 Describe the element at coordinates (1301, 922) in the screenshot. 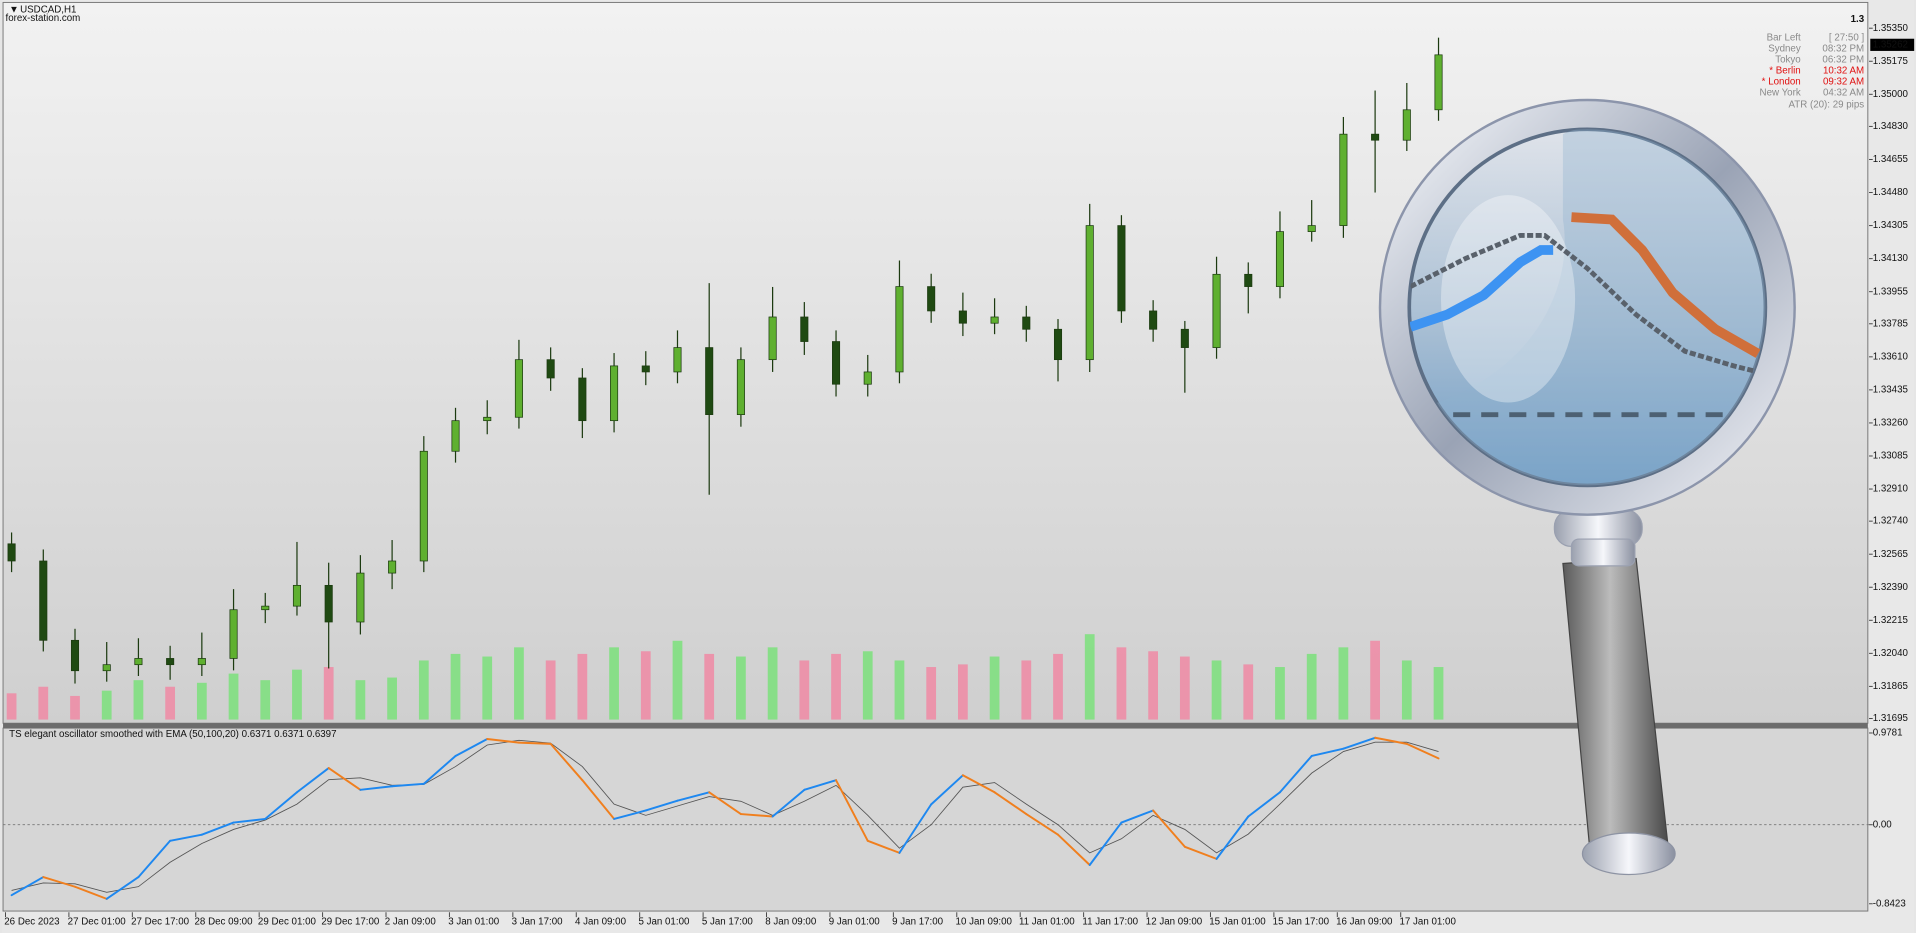

I see `x-tick-label: 15 Jan 17:00` at that location.